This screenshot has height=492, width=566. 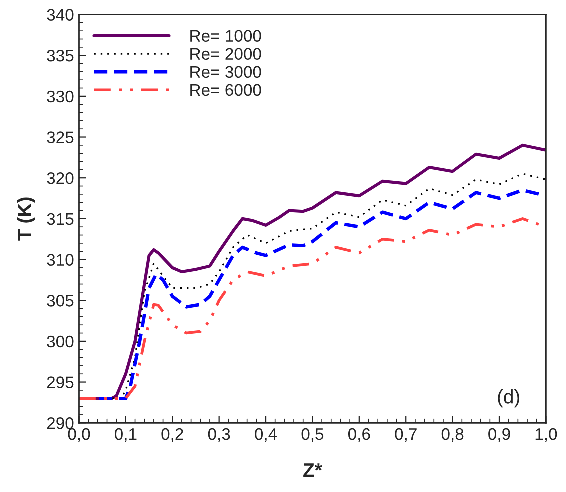 I want to click on x-tick-label: 0,1, so click(x=126, y=435).